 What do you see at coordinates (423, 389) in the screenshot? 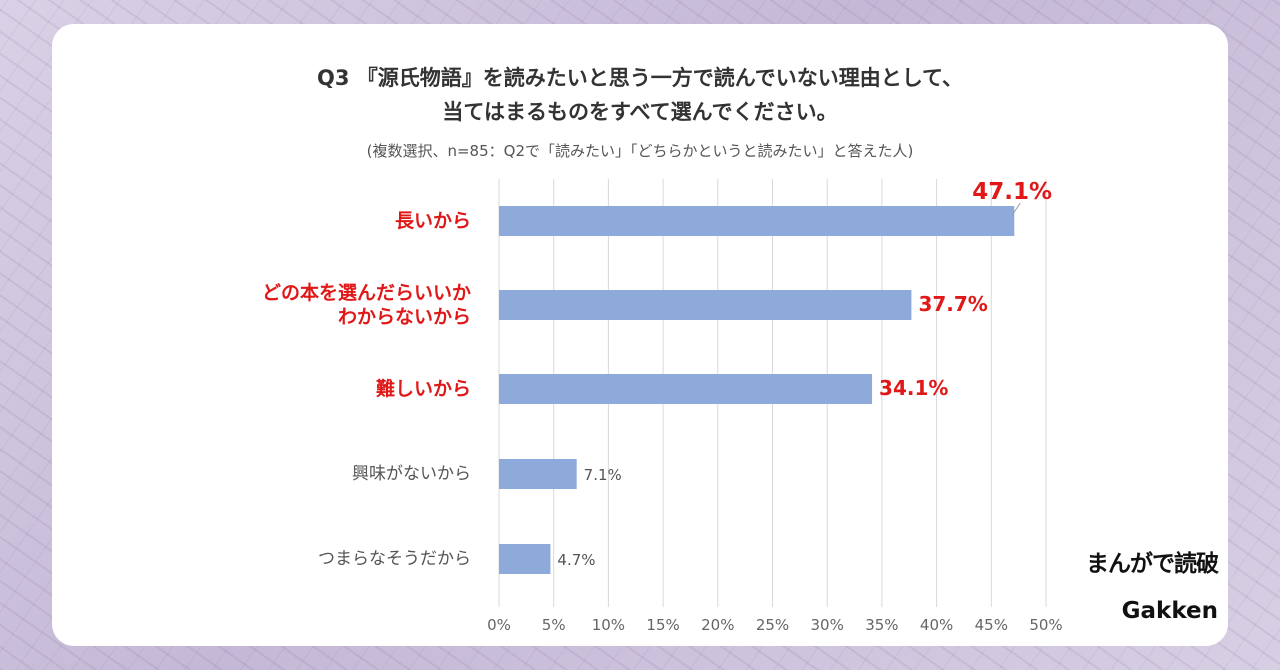
I see `category-label: 難しいから` at bounding box center [423, 389].